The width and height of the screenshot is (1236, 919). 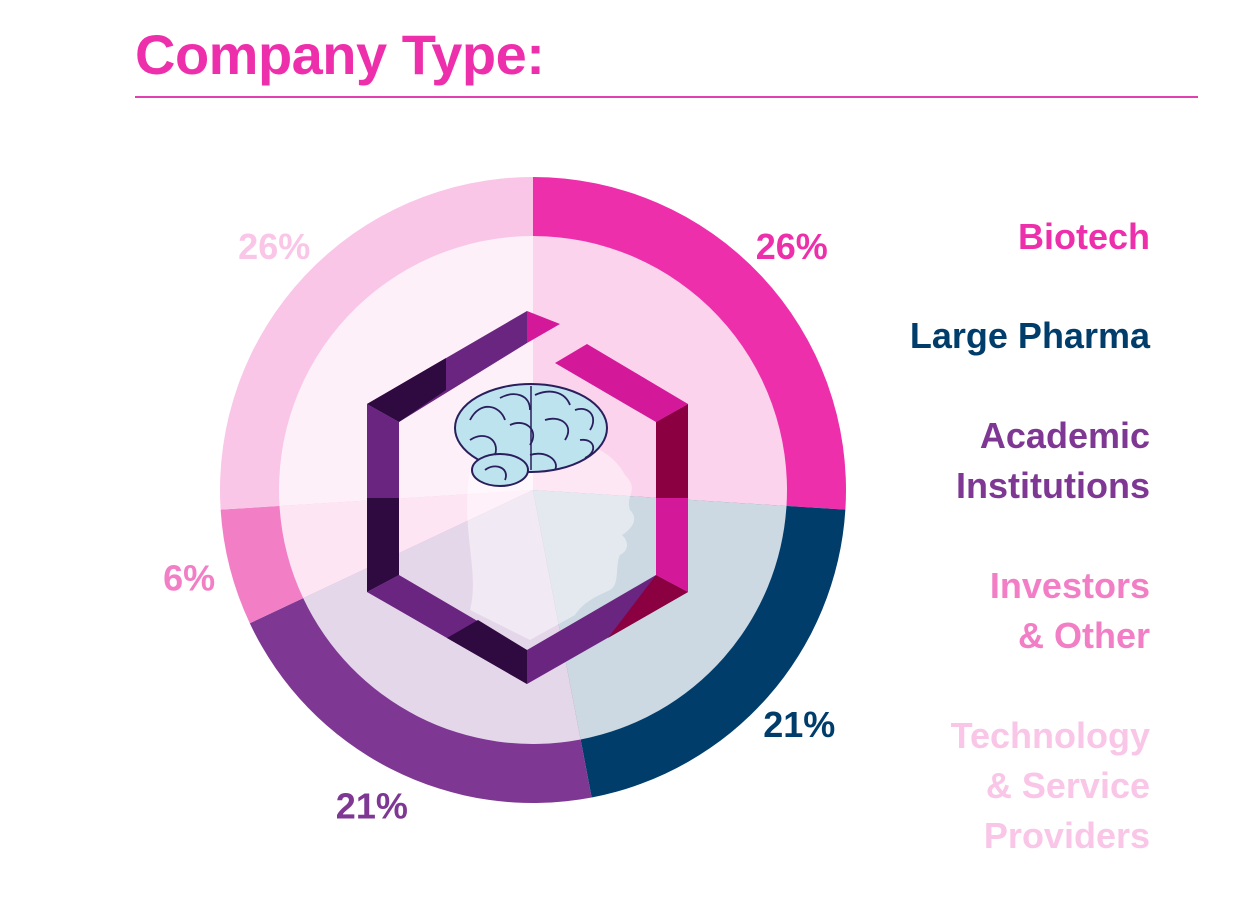 I want to click on value-label-academic-institutions: 21%, so click(x=372, y=805).